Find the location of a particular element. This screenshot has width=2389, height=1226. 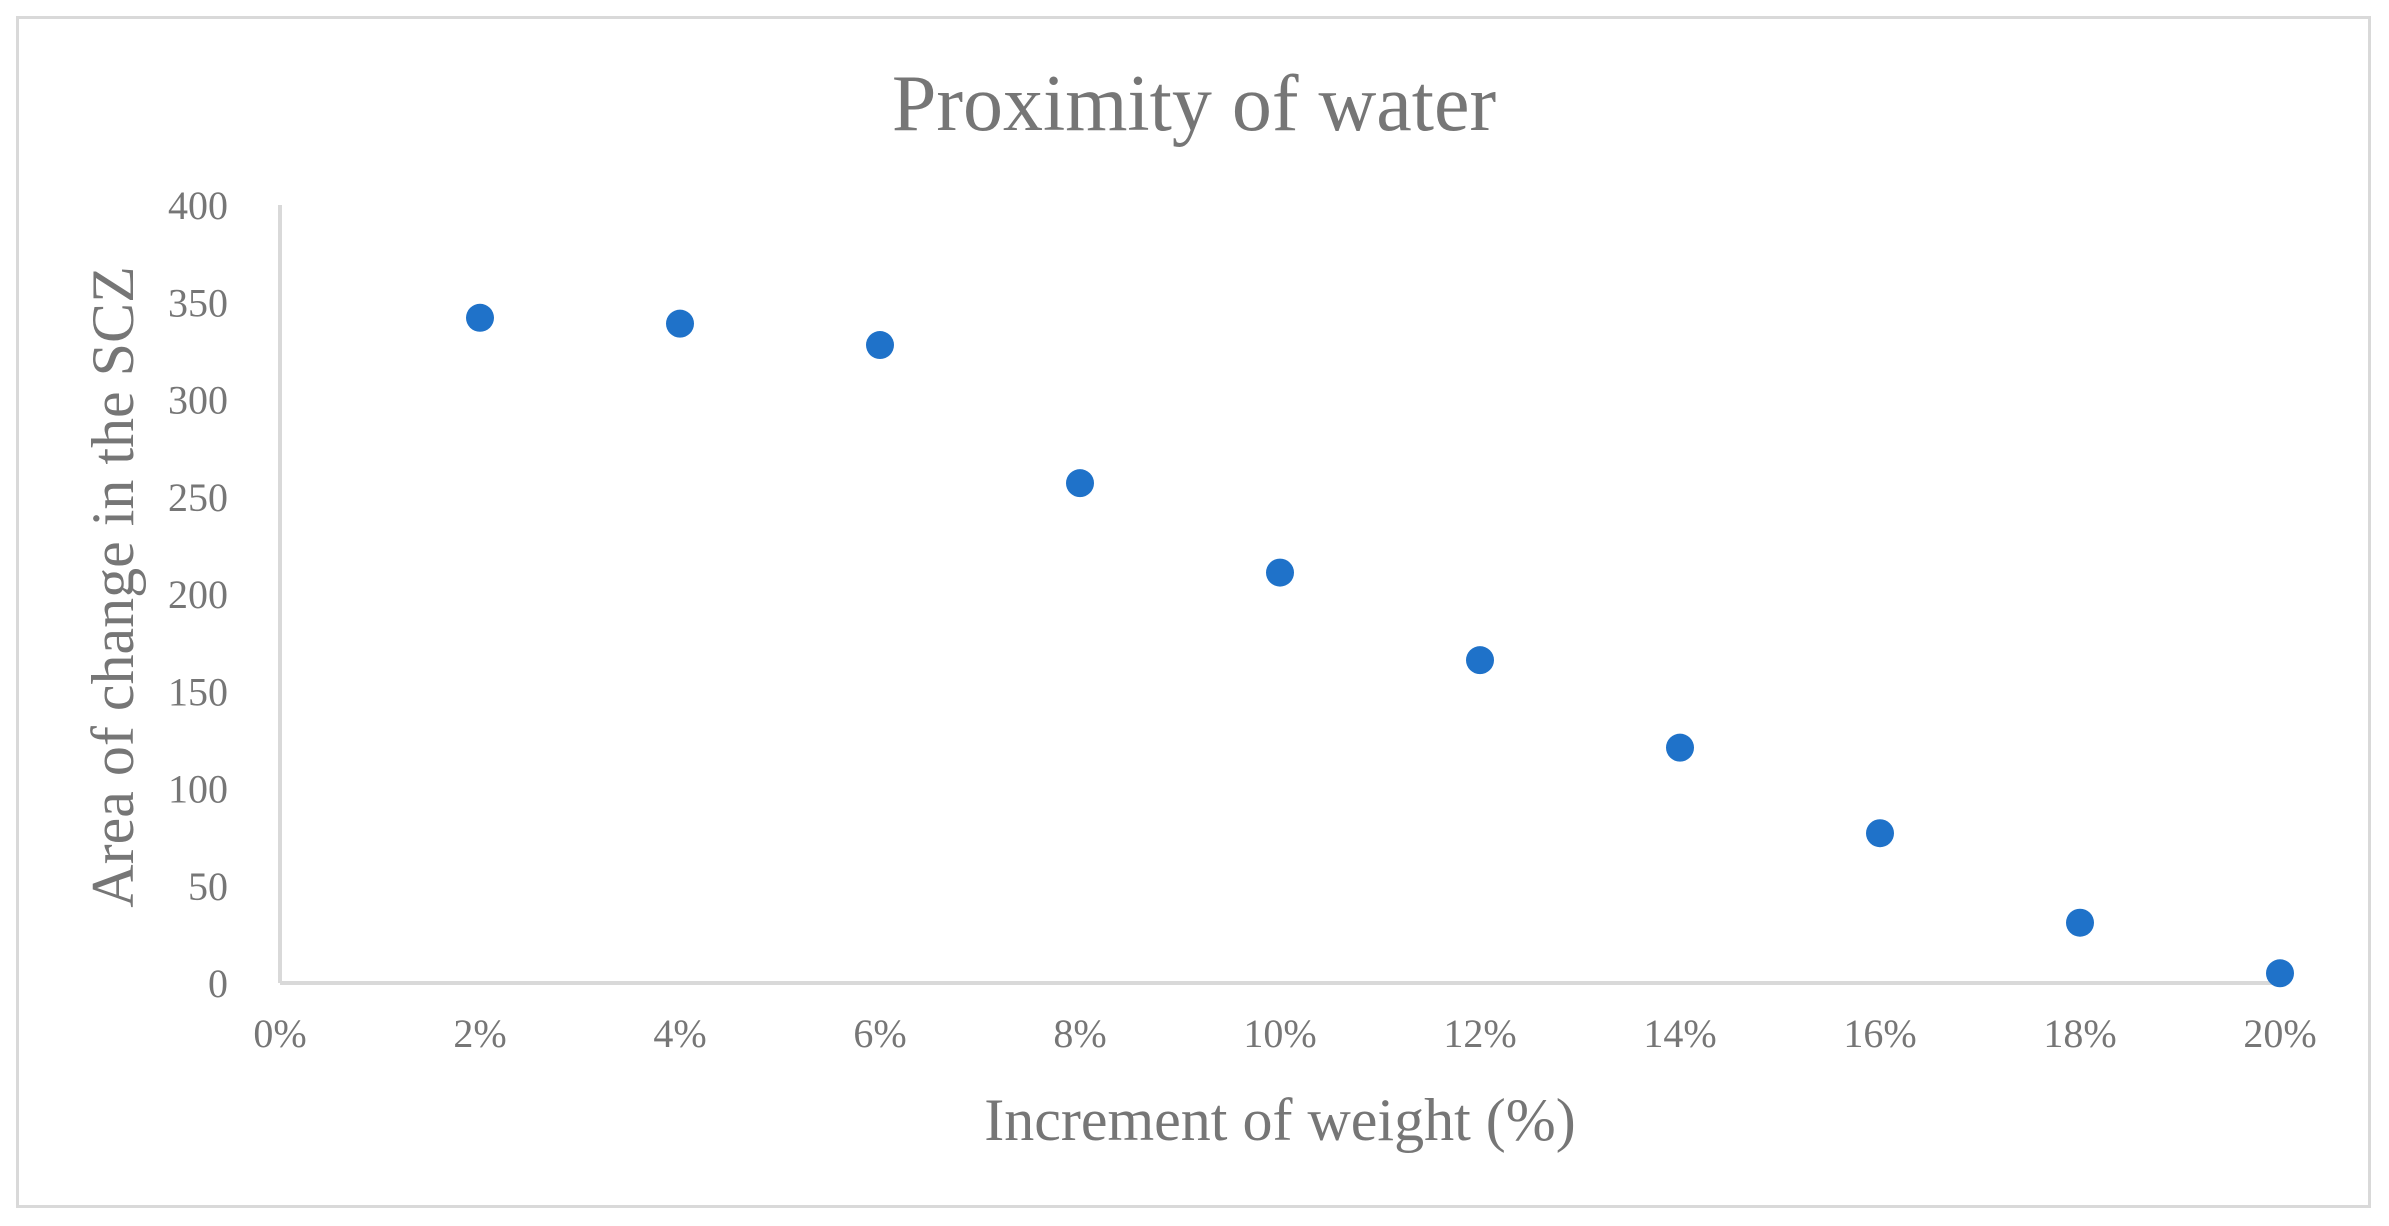

x-tick-label: 18% is located at coordinates (2079, 1033).